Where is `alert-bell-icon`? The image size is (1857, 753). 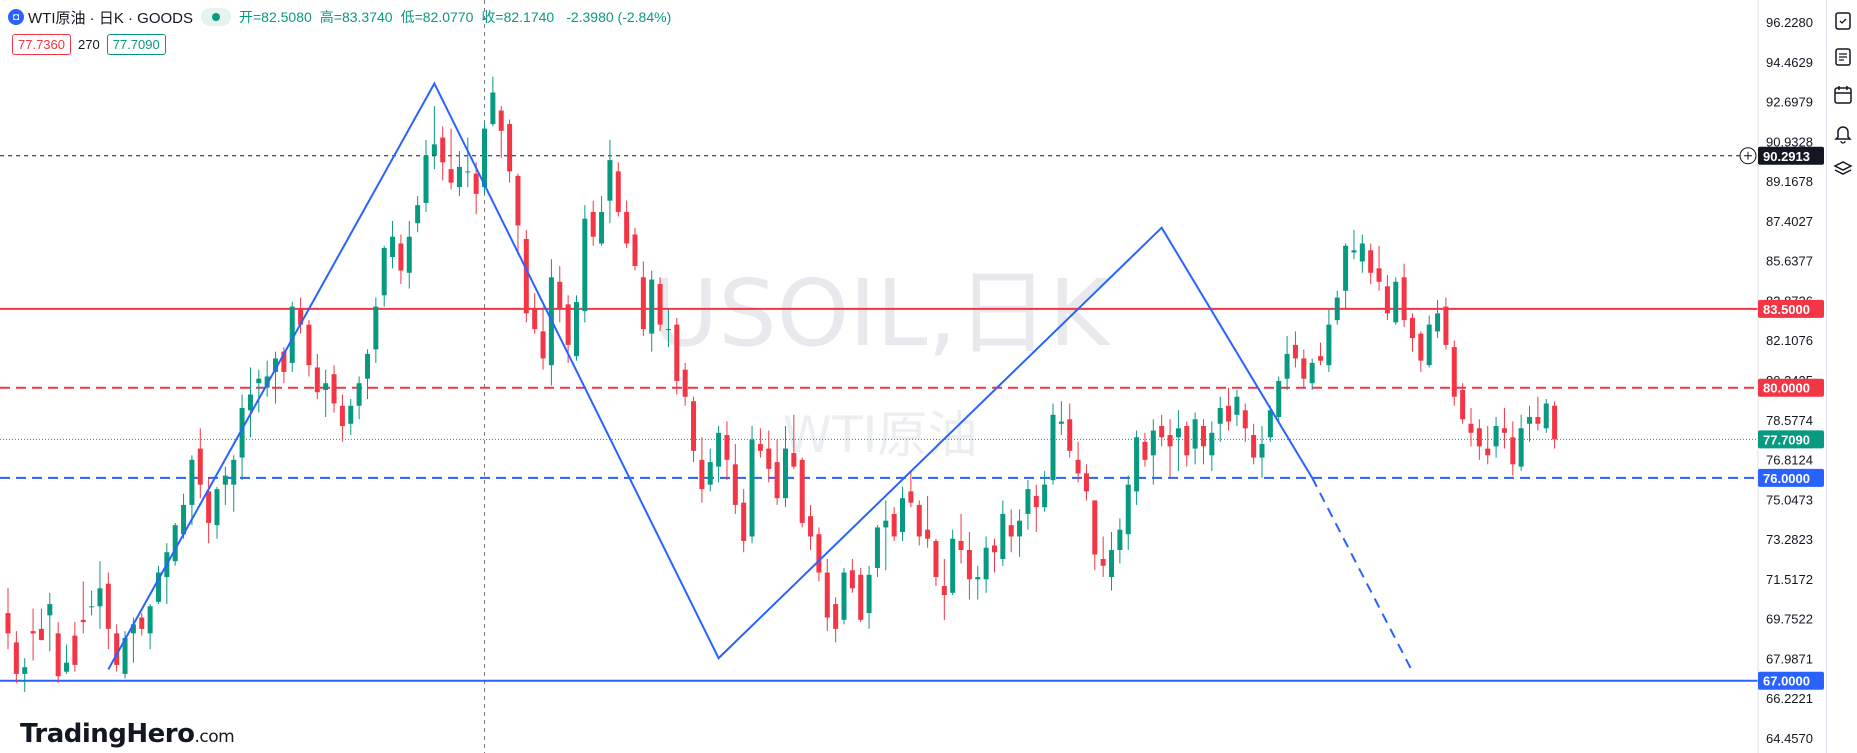
alert-bell-icon is located at coordinates (1843, 133).